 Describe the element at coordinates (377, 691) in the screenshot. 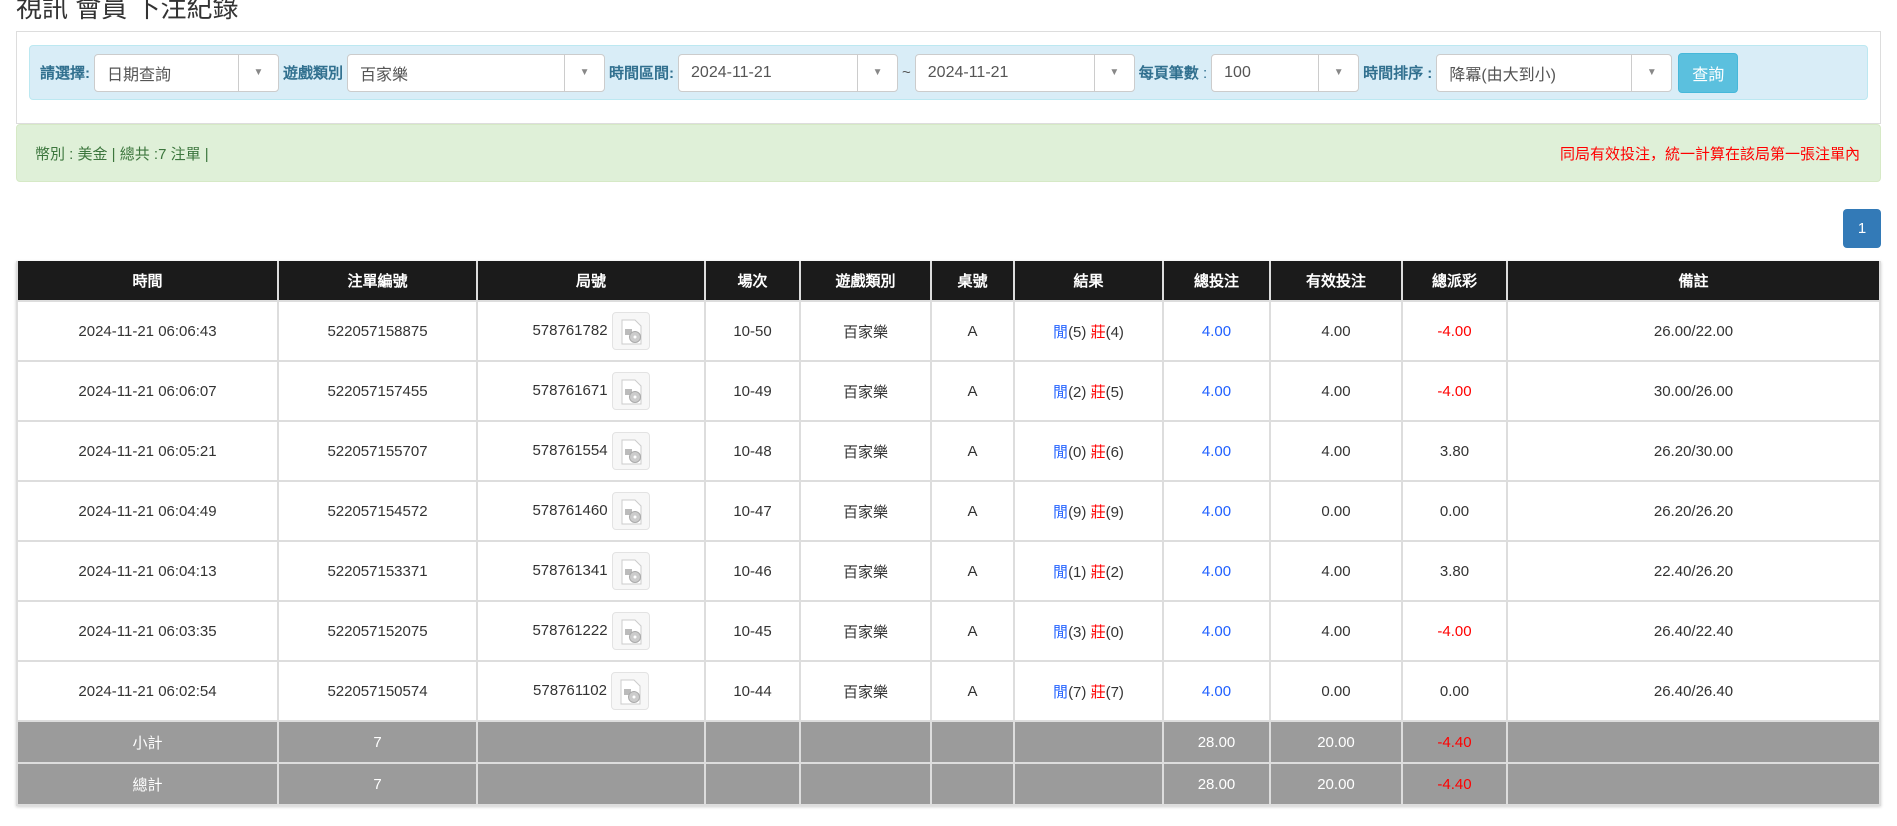

I see `bet-id-cell: 522057150574` at that location.